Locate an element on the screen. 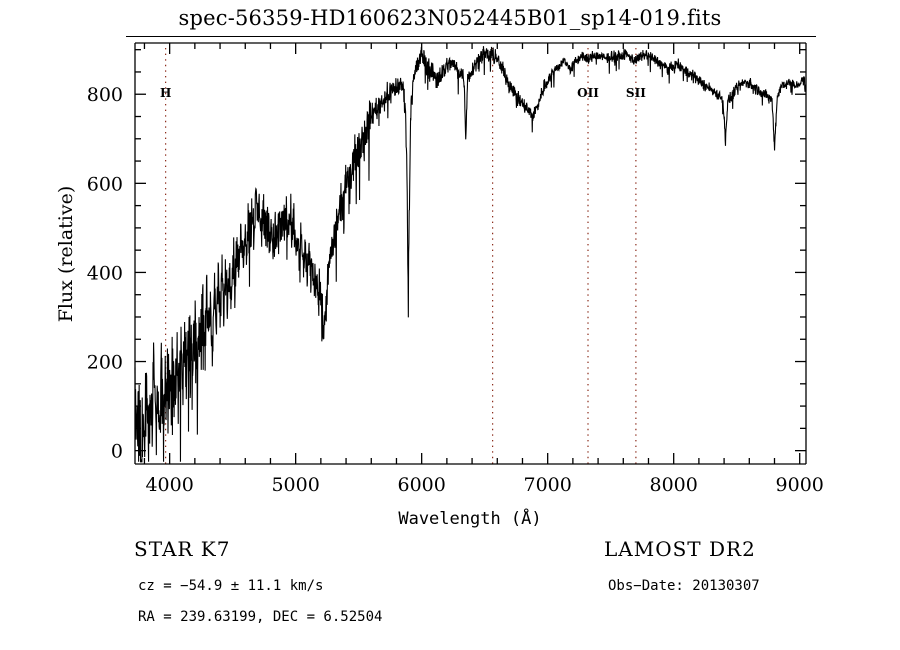 The height and width of the screenshot is (650, 900). y-axis-title: Flux (relative) is located at coordinates (66, 254).